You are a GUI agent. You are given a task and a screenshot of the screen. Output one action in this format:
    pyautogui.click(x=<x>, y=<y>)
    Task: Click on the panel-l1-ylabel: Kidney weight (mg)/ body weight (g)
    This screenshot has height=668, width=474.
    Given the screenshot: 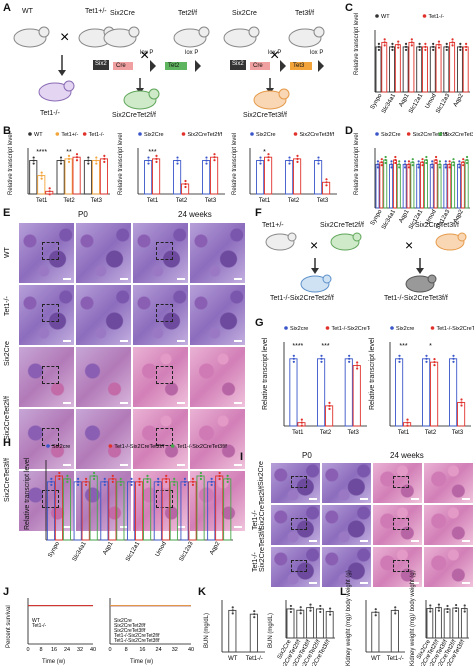 What is the action you would take?
    pyautogui.click(x=349, y=618)
    